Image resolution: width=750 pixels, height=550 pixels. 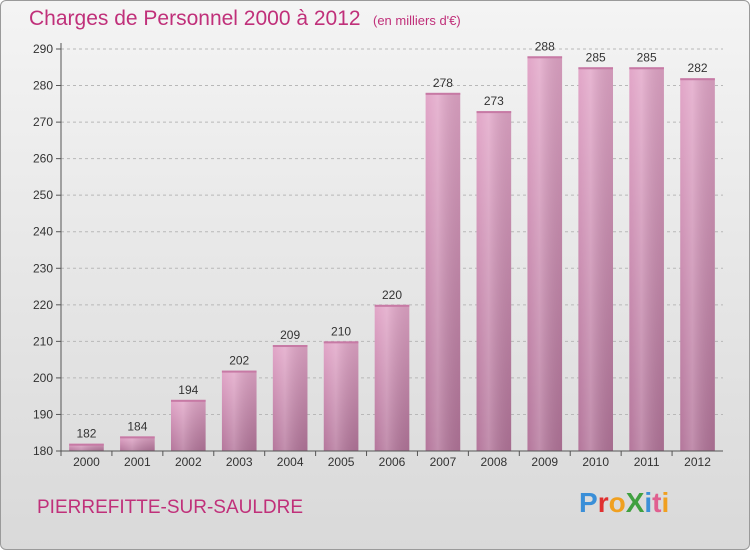 I want to click on y-tick-label: 190, so click(x=43, y=414).